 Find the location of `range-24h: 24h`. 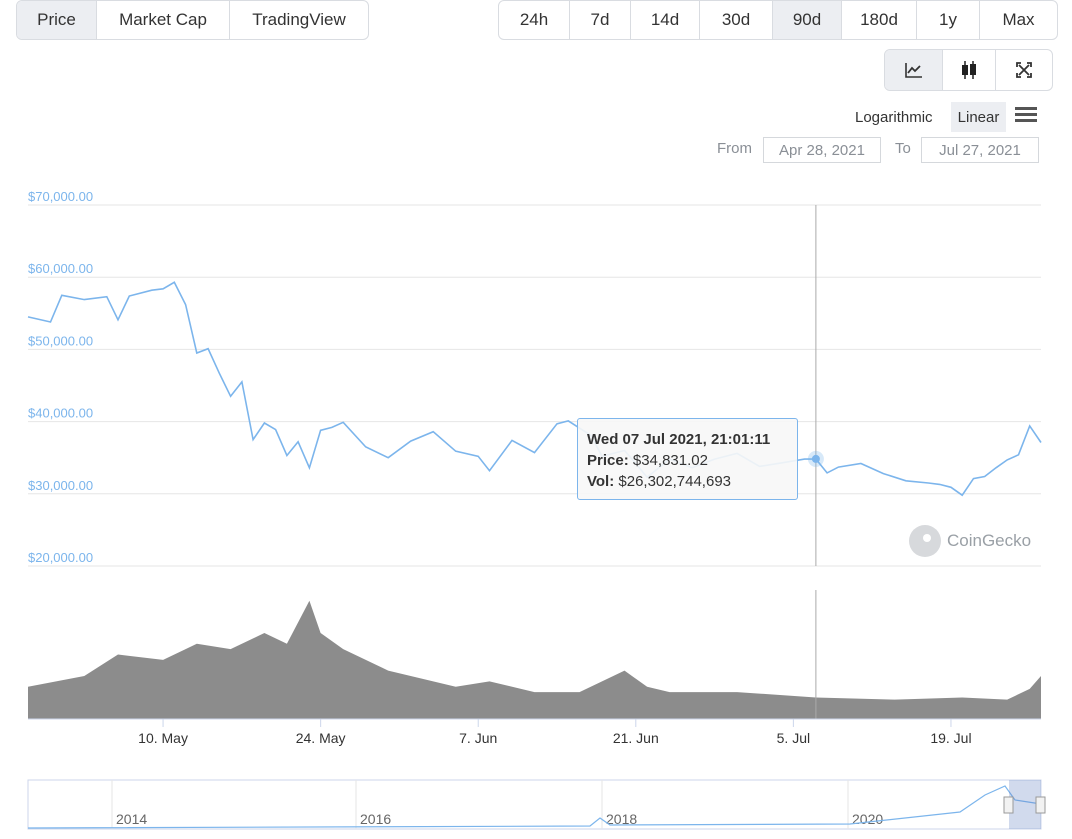

range-24h: 24h is located at coordinates (534, 20).